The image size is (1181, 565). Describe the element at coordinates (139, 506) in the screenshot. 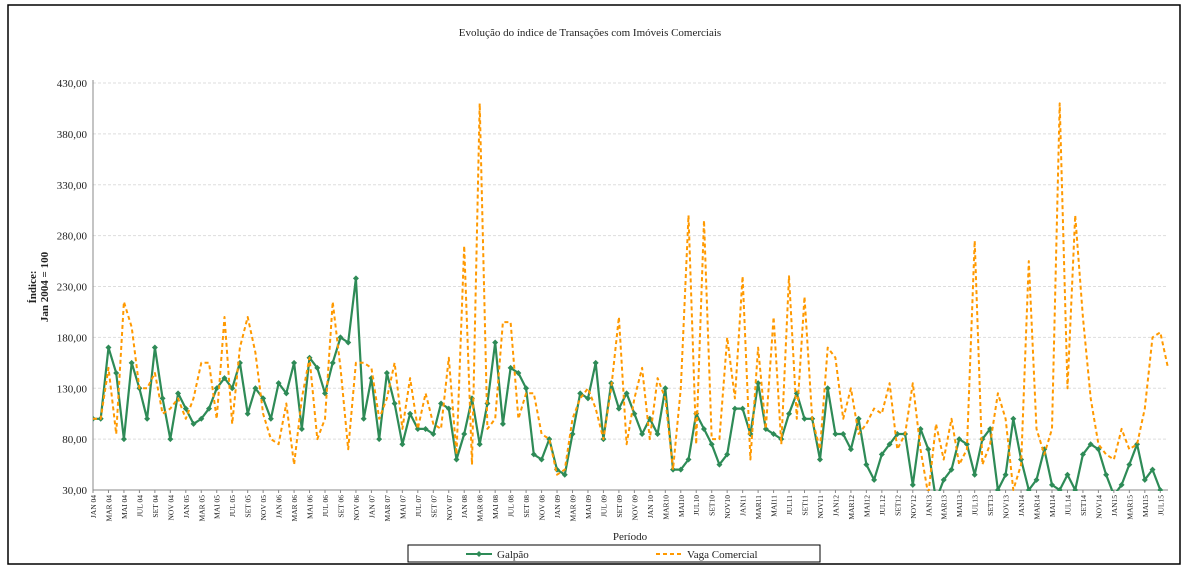

I see `x-tick-label: JUL 04` at that location.